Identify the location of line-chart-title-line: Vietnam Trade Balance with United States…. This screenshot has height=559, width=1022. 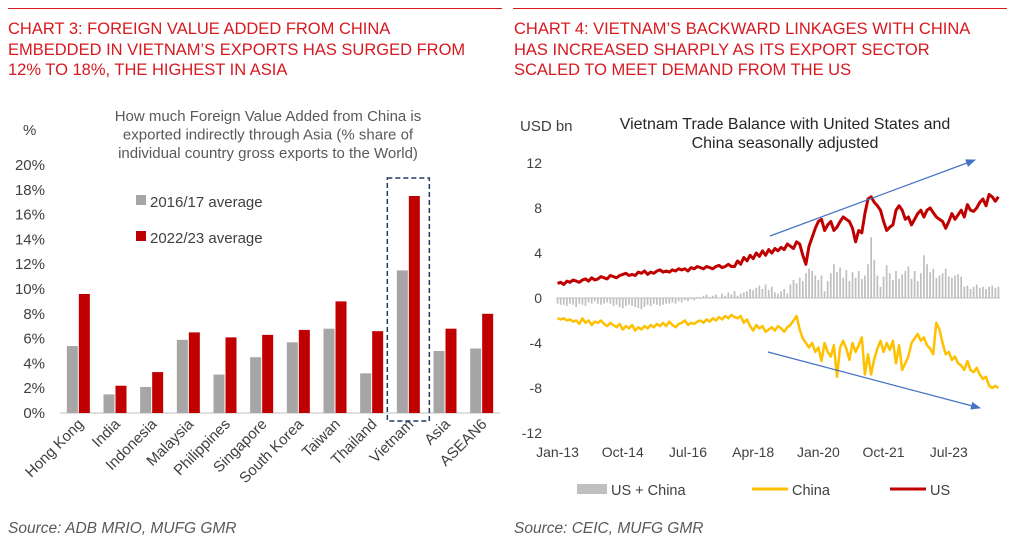
(785, 124).